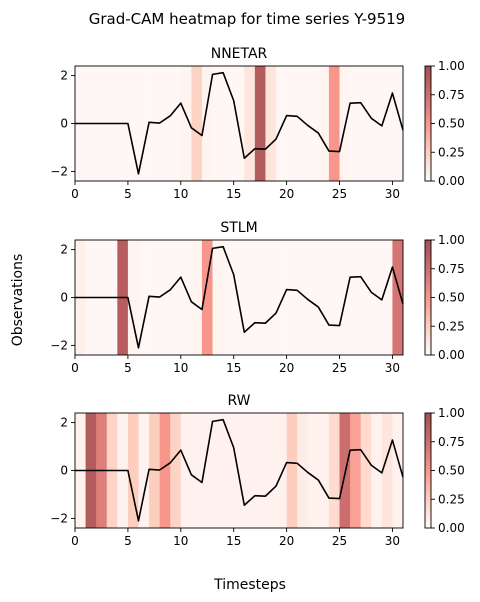 The width and height of the screenshot is (480, 602). Describe the element at coordinates (286, 541) in the screenshot. I see `x-tick-label: 20` at that location.